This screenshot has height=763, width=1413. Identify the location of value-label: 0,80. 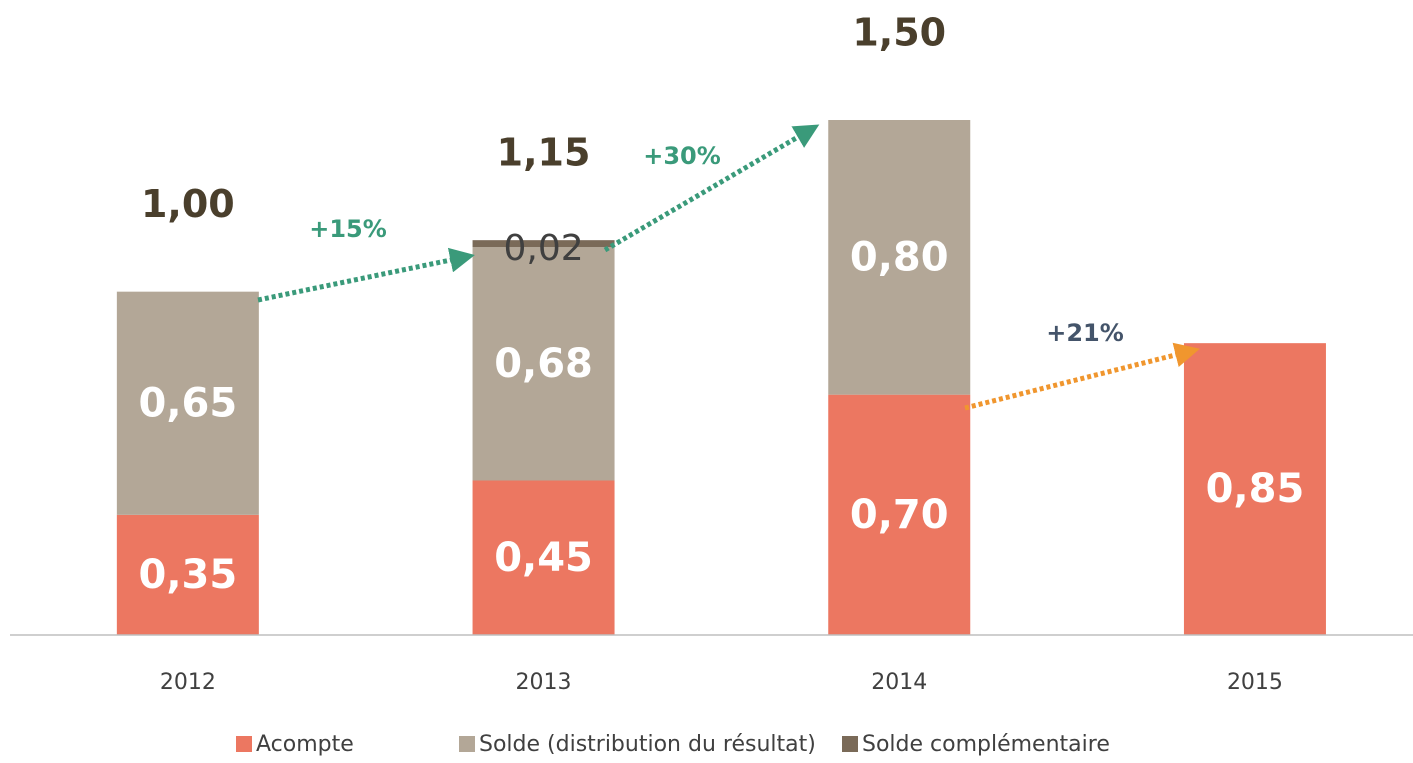
(899, 257).